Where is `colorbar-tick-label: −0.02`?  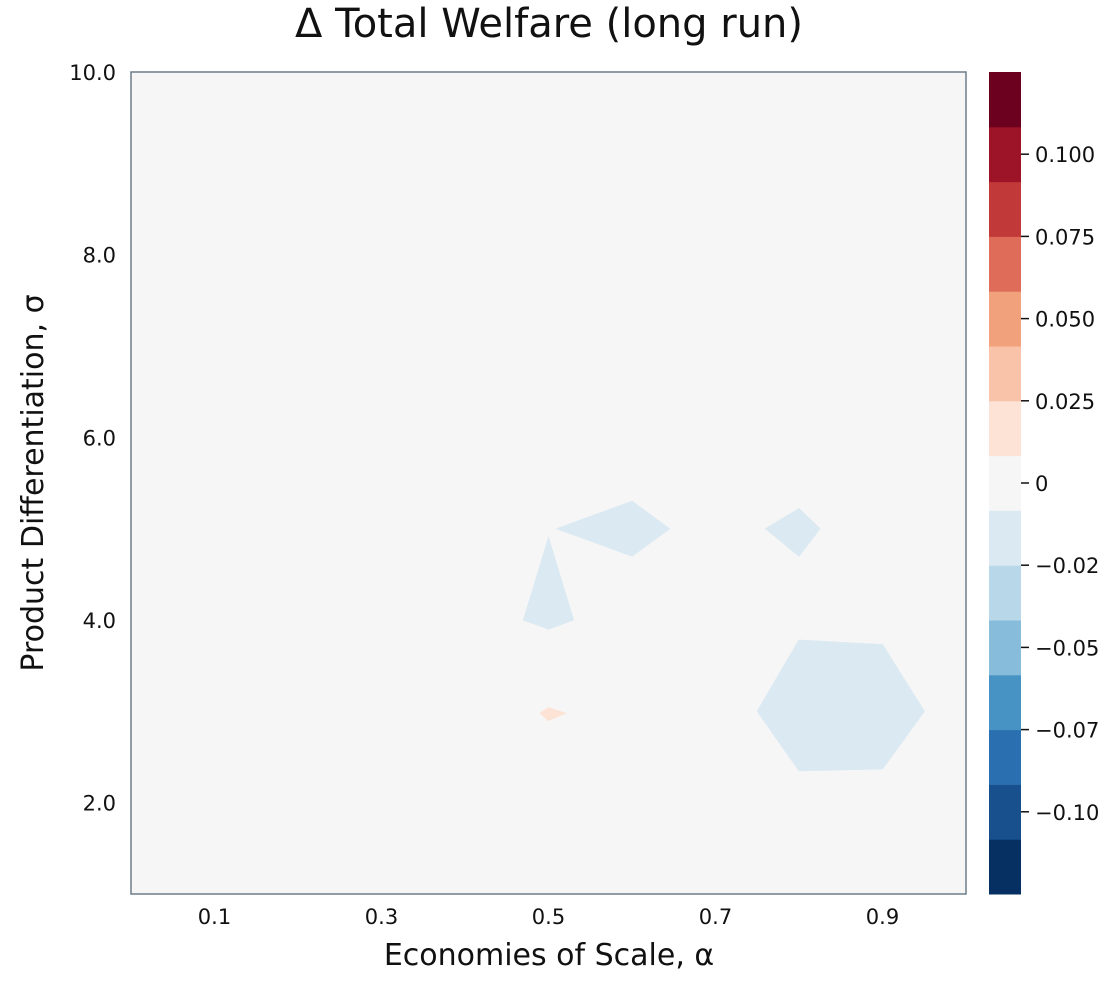 colorbar-tick-label: −0.02 is located at coordinates (1067, 566).